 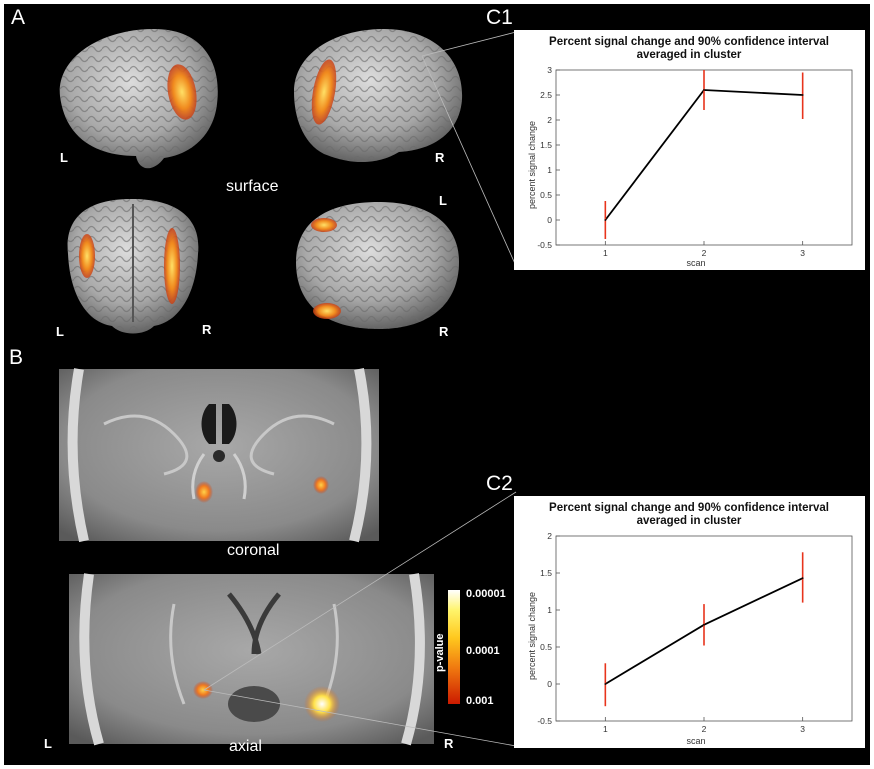 What do you see at coordinates (689, 55) in the screenshot?
I see `chart-c1-subtitle: averaged in cluster` at bounding box center [689, 55].